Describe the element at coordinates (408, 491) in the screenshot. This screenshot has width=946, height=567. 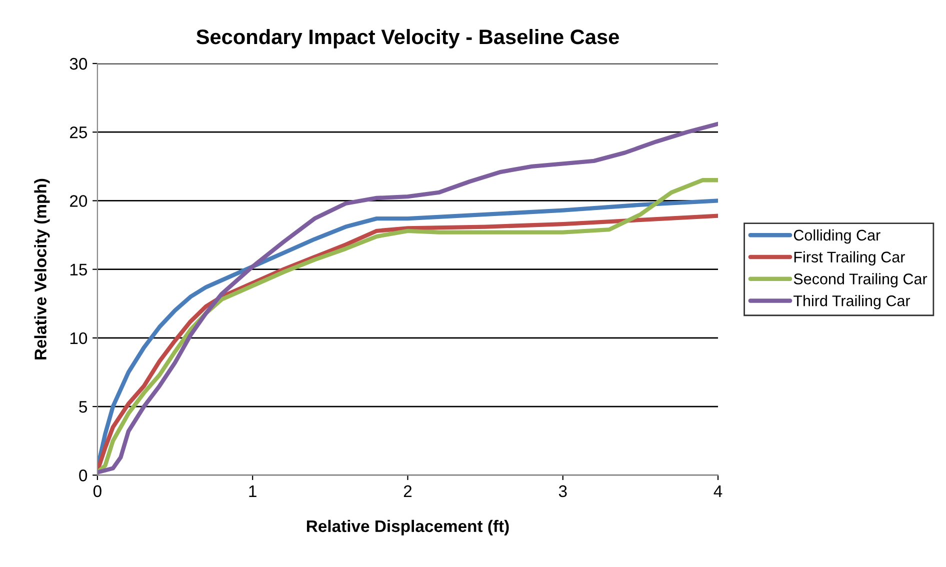
I see `x-tick-label: 2` at that location.